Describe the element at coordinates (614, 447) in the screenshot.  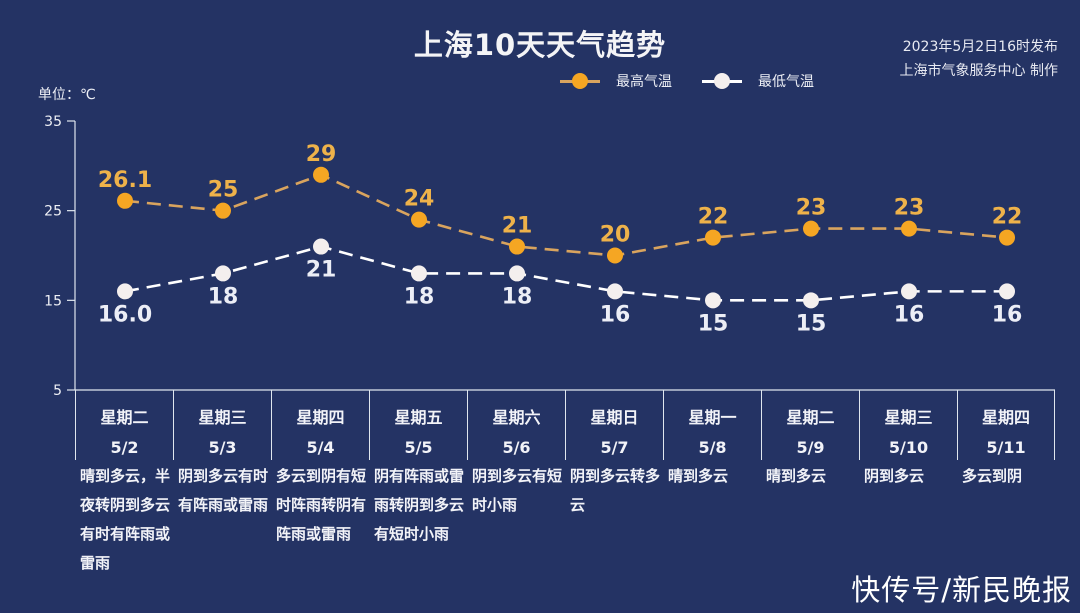
I see `date-label: 5/7` at that location.